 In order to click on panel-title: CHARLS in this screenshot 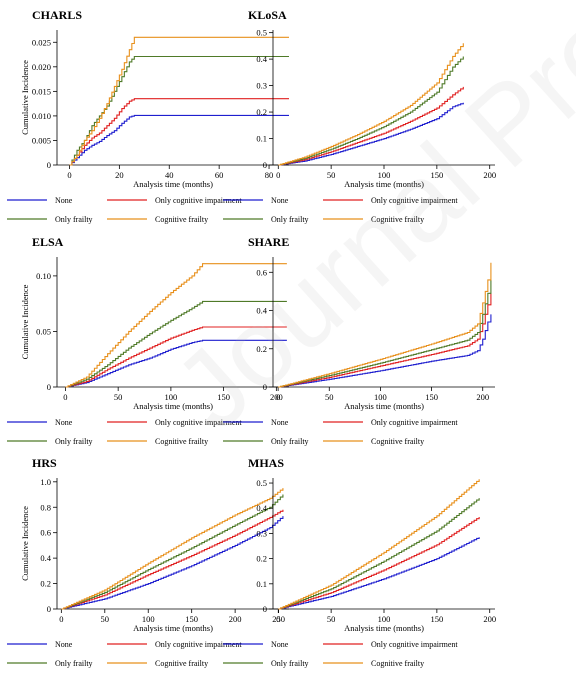, I will do `click(57, 15)`.